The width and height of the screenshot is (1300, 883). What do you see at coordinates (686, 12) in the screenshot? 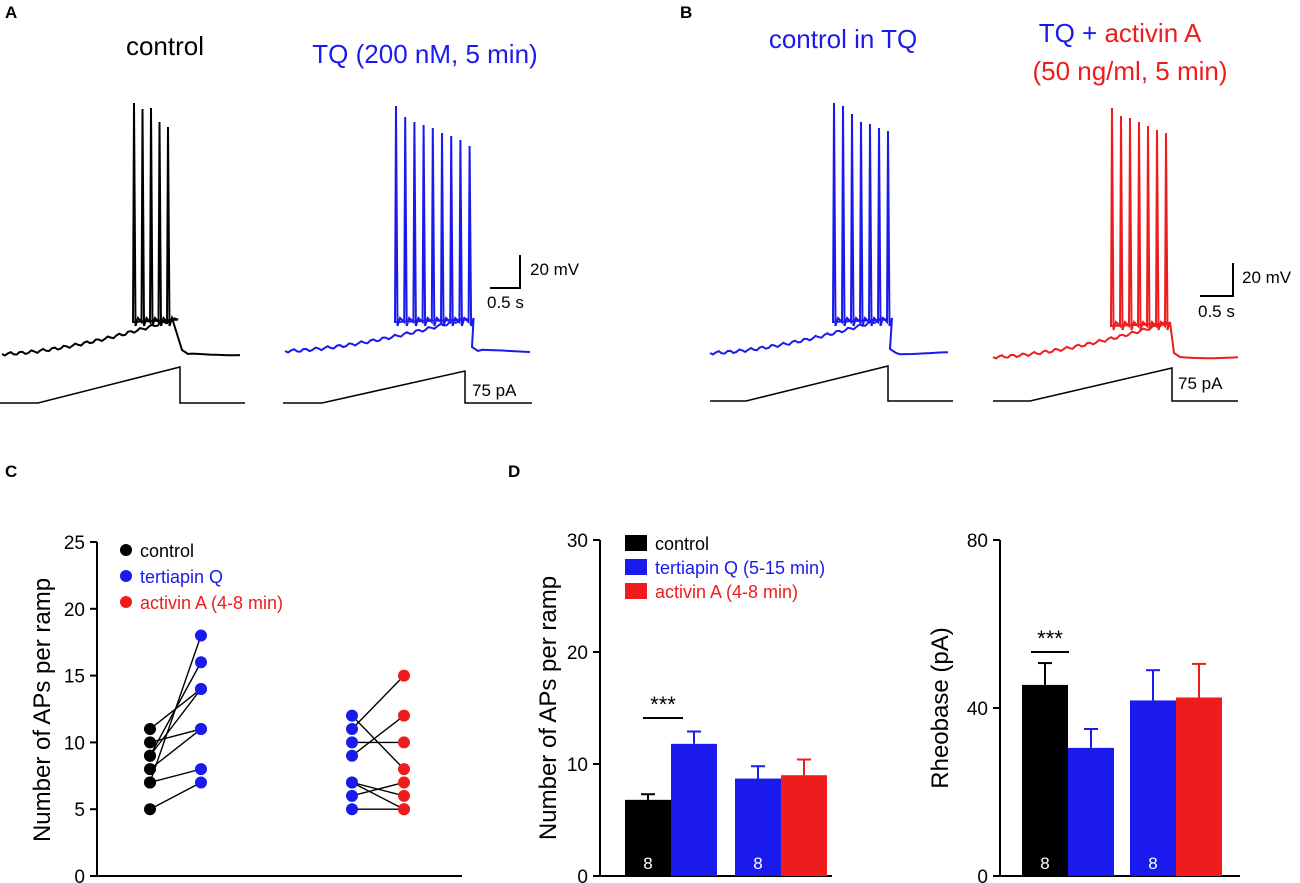
I see `panel-b-letter: B` at bounding box center [686, 12].